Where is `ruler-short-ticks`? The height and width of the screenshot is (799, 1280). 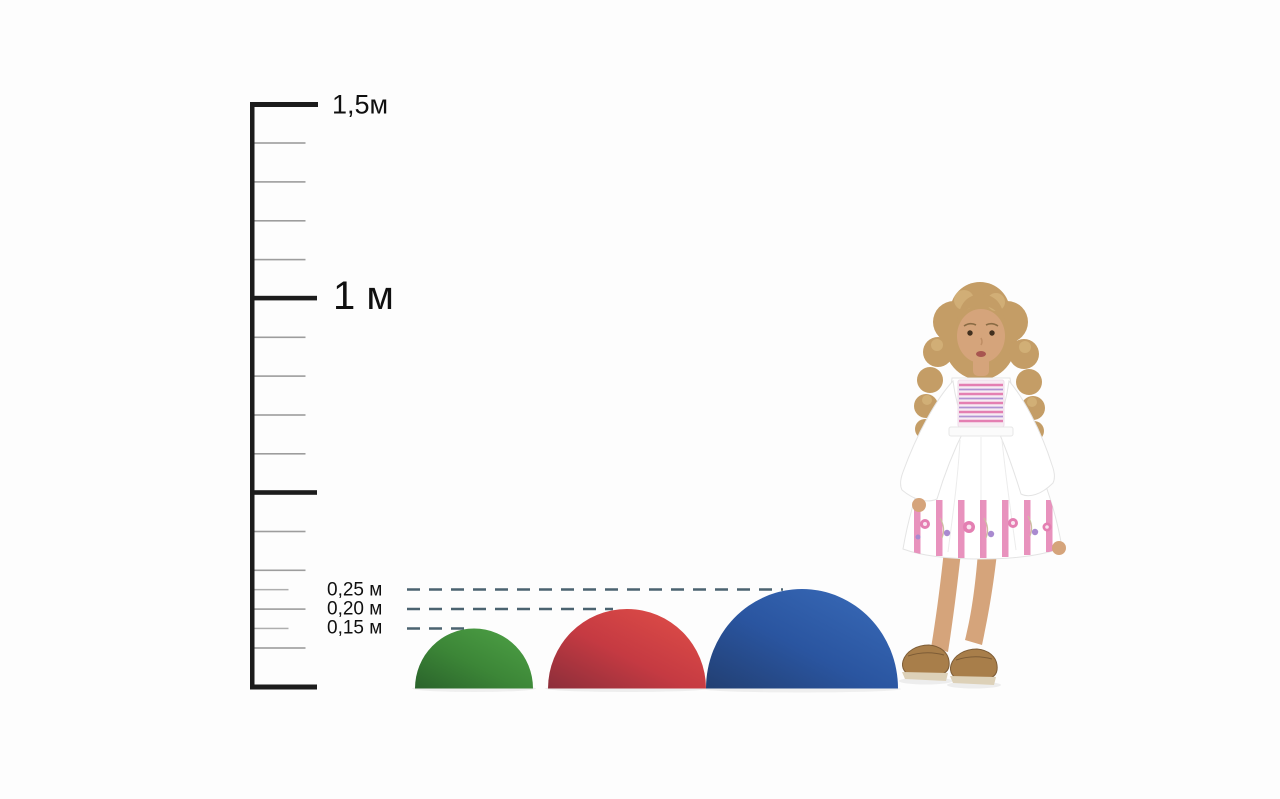 ruler-short-ticks is located at coordinates (271, 609).